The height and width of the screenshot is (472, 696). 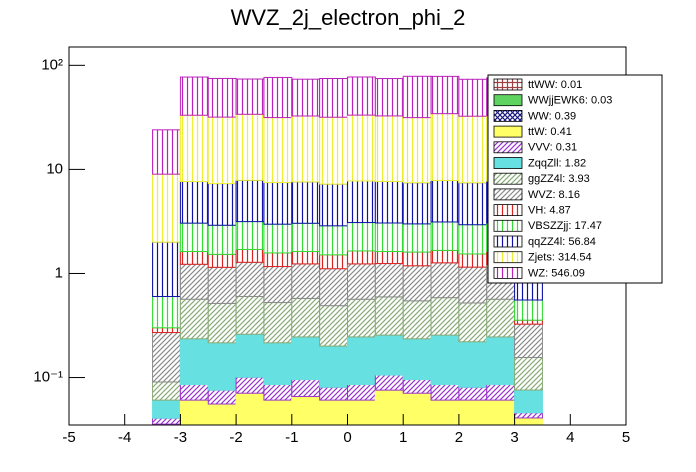 What do you see at coordinates (556, 273) in the screenshot?
I see `legend-label: WZ: 546.09` at bounding box center [556, 273].